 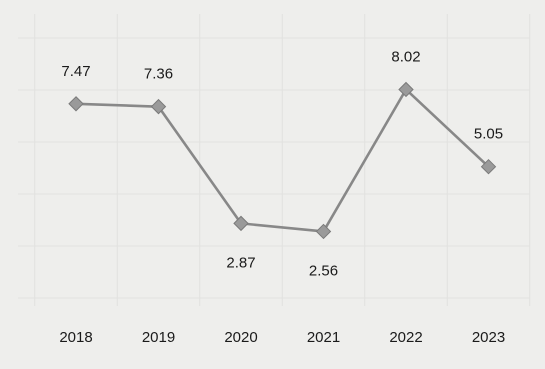 I want to click on data-point-marker-2018, so click(x=76, y=104).